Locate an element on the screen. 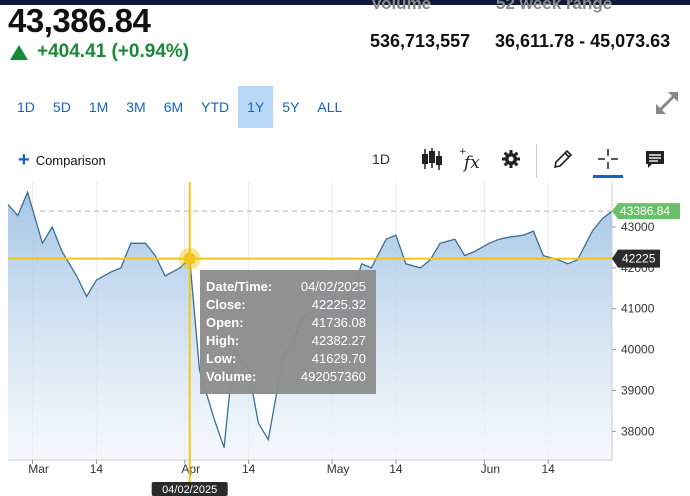  y-tick-label: 43000 is located at coordinates (638, 227).